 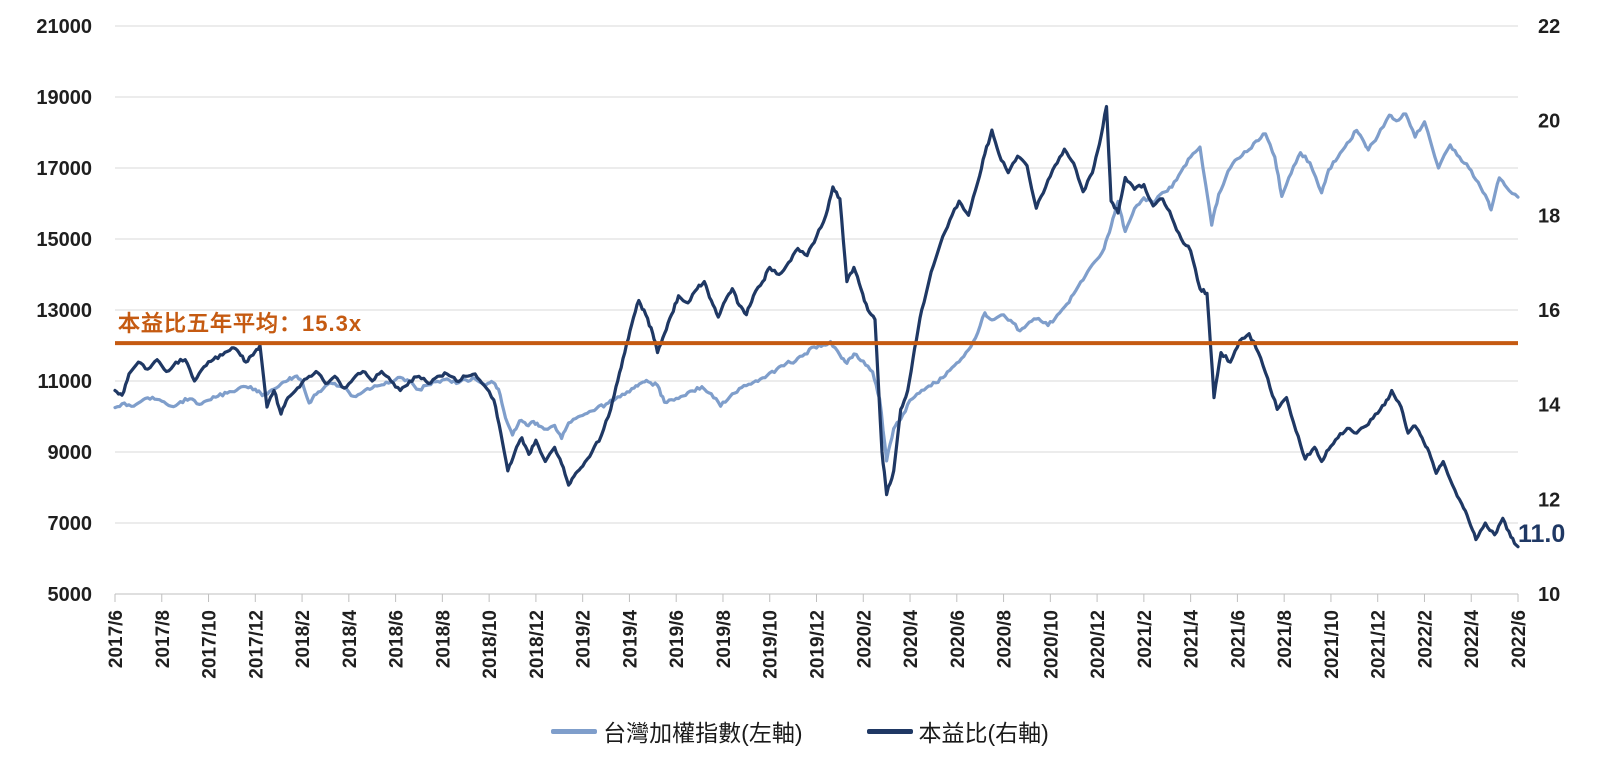 What do you see at coordinates (864, 639) in the screenshot?
I see `x-axis-tick-label: 2020/2` at bounding box center [864, 639].